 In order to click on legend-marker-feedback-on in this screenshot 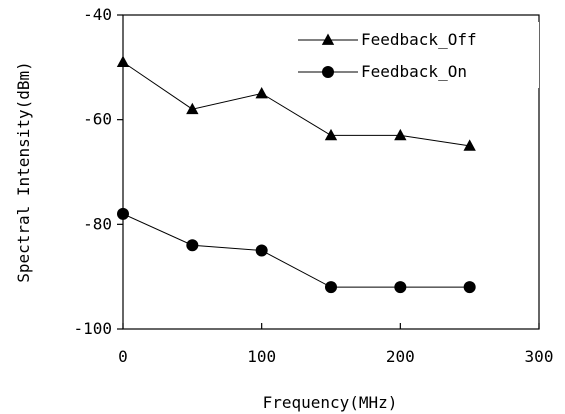, I will do `click(328, 72)`.